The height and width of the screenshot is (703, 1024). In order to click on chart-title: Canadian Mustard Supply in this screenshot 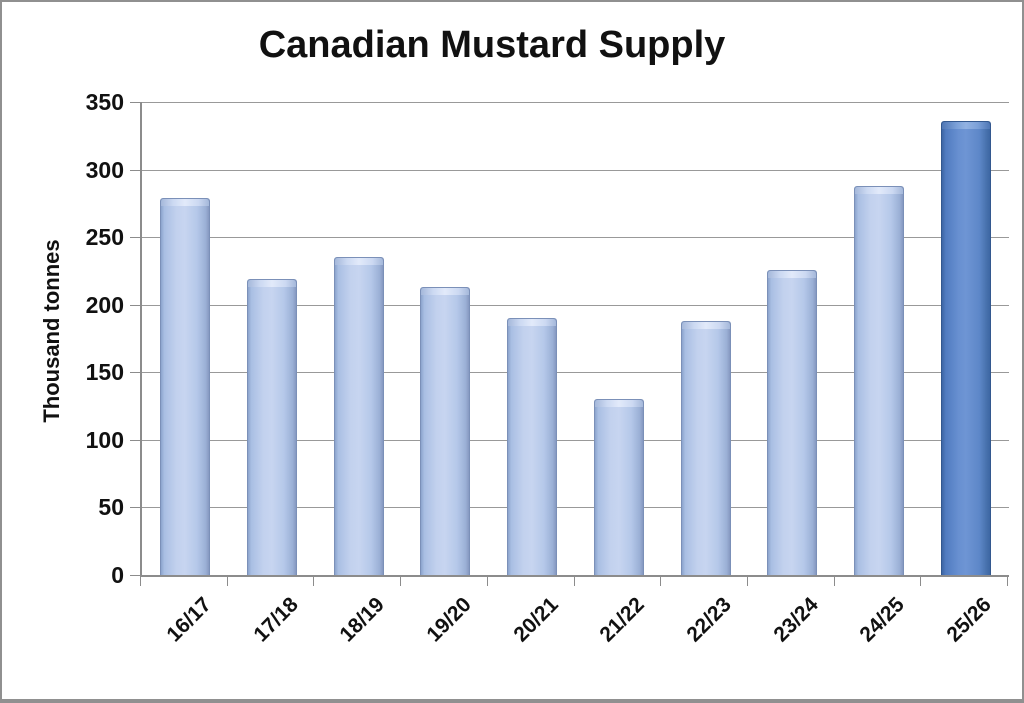, I will do `click(492, 45)`.